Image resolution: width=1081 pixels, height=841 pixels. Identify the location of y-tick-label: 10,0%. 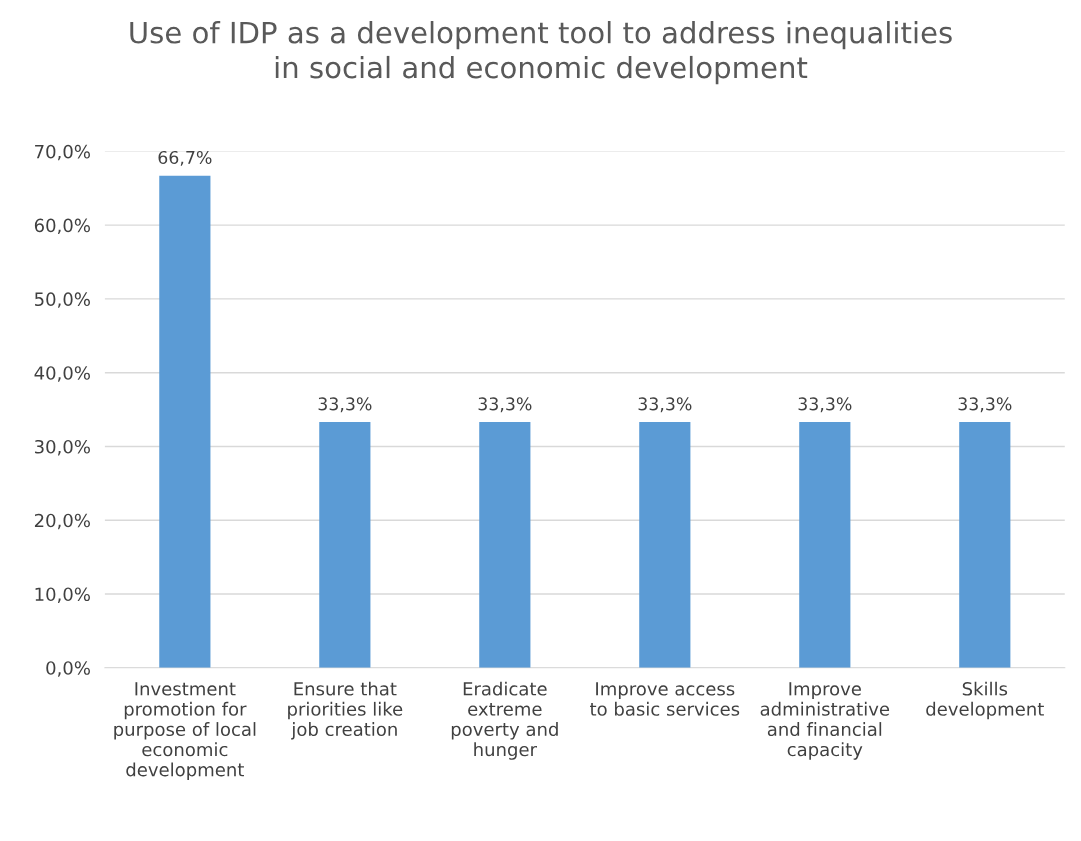
(62, 595).